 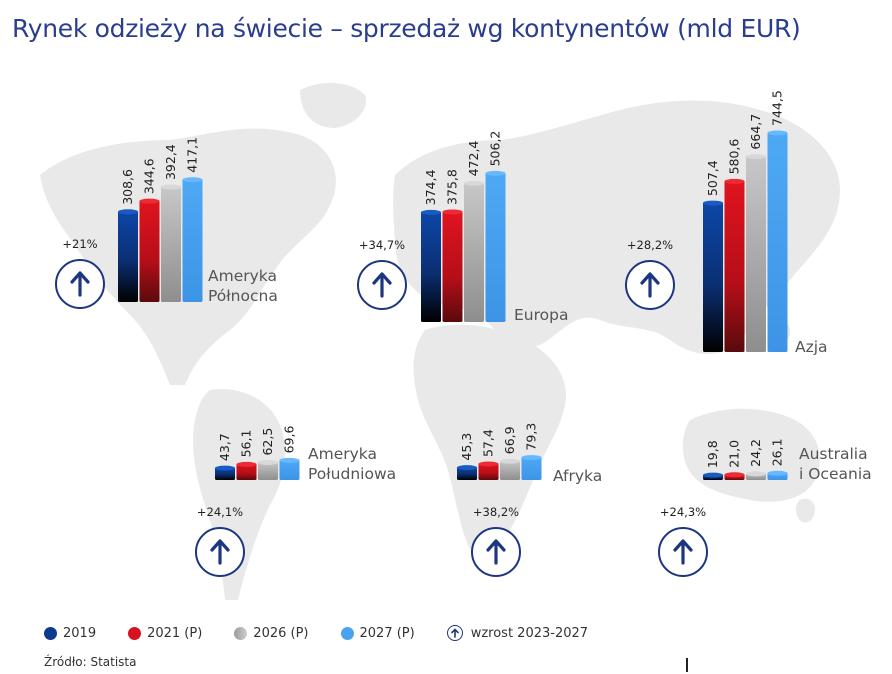 I want to click on value-label-ameryka-polnocna-2021: 344,6, so click(x=149, y=176).